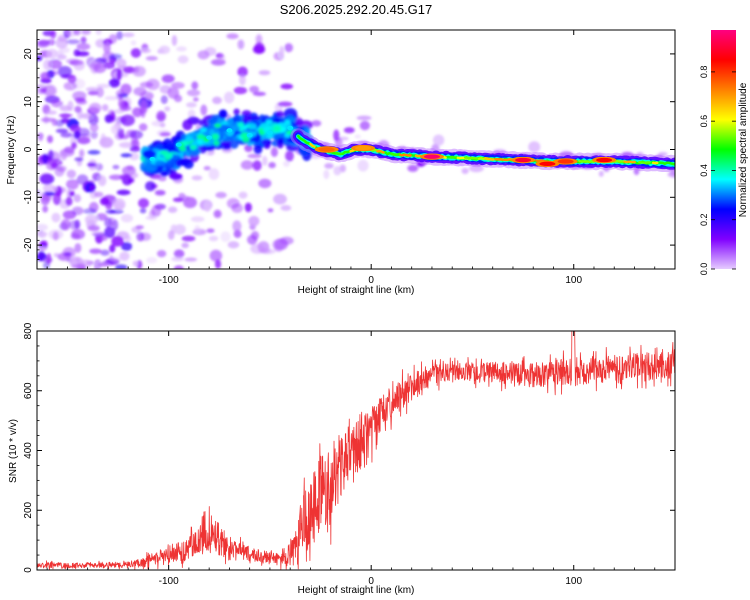  Describe the element at coordinates (743, 149) in the screenshot. I see `colorbar-label: Normalized spectral amplitude` at that location.